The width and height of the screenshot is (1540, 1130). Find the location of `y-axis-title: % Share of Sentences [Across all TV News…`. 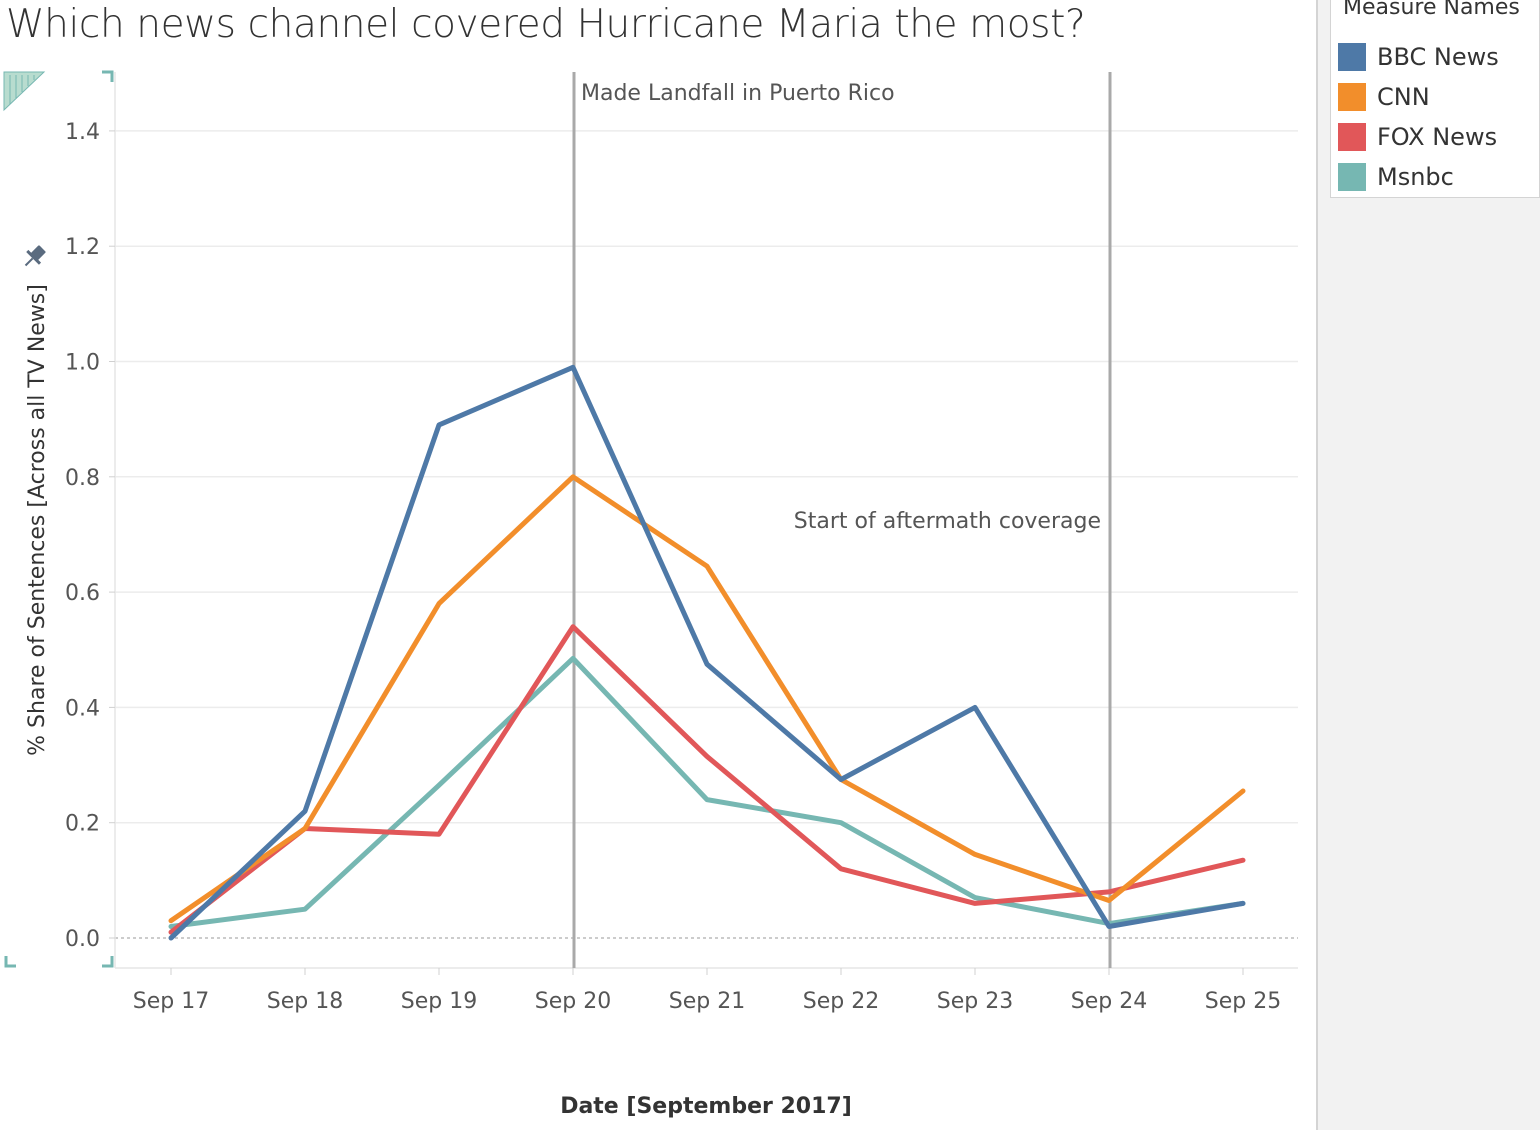

y-axis-title: % Share of Sentences [Across all TV News… is located at coordinates (37, 520).